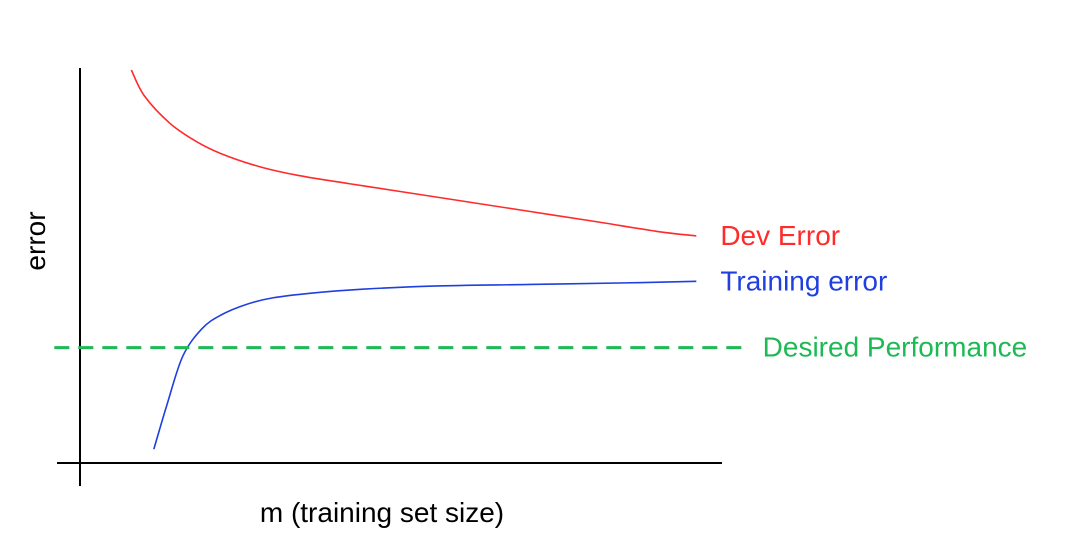 Image resolution: width=1078 pixels, height=554 pixels. I want to click on y-axis-label: error, so click(35, 240).